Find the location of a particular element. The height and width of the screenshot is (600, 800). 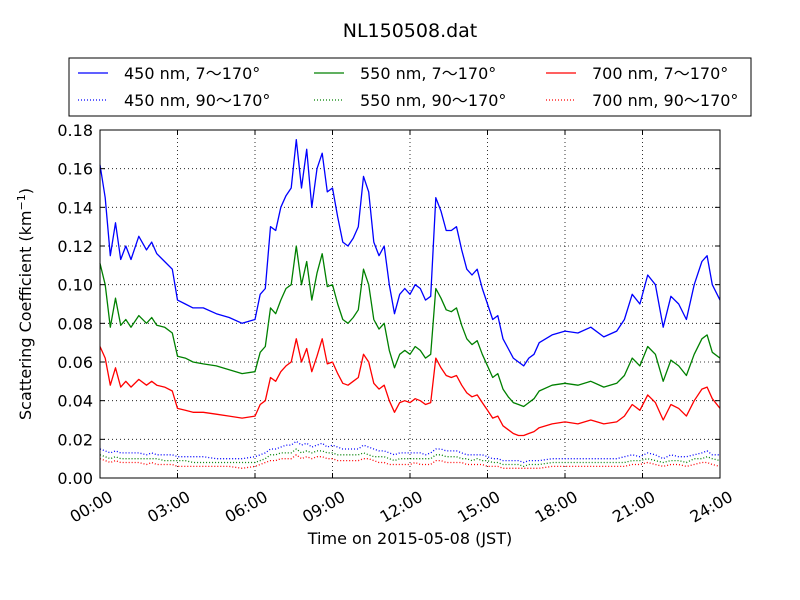

x-tick-label: 18:00 is located at coordinates (556, 507).